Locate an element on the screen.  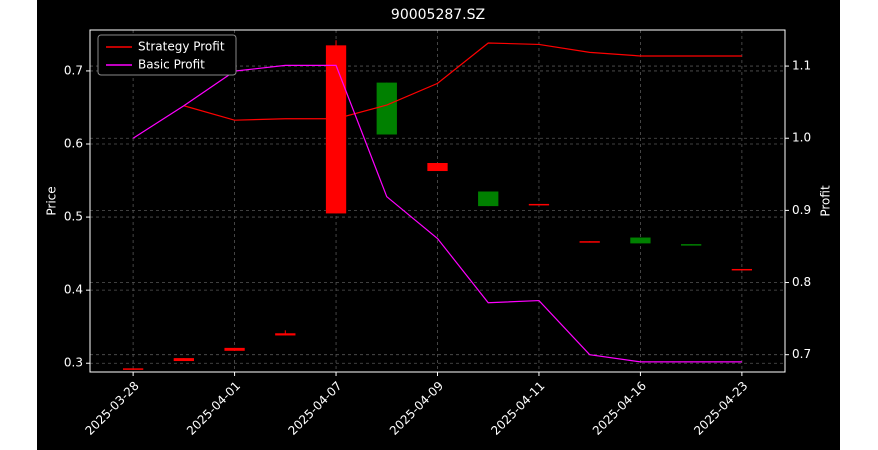
y-tick-label: 0.4 is located at coordinates (73, 290).